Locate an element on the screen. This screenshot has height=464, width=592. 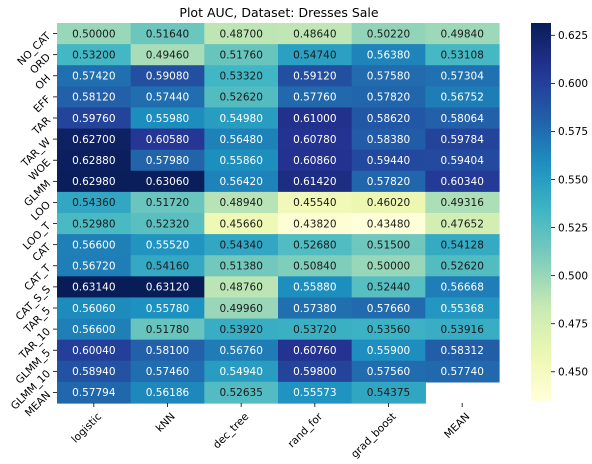
cell-value-label: 0.58120 is located at coordinates (93, 98).